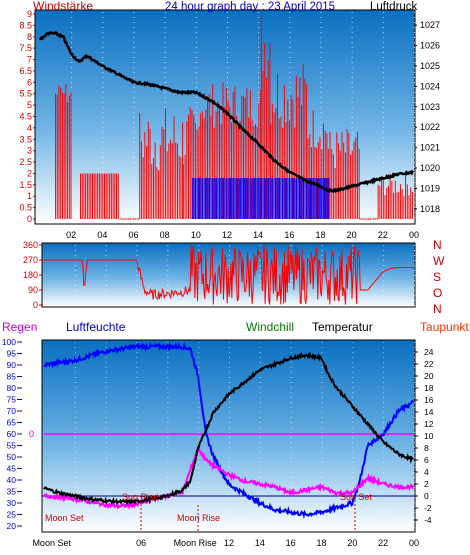  I want to click on wind-direction-line, so click(229, 275).